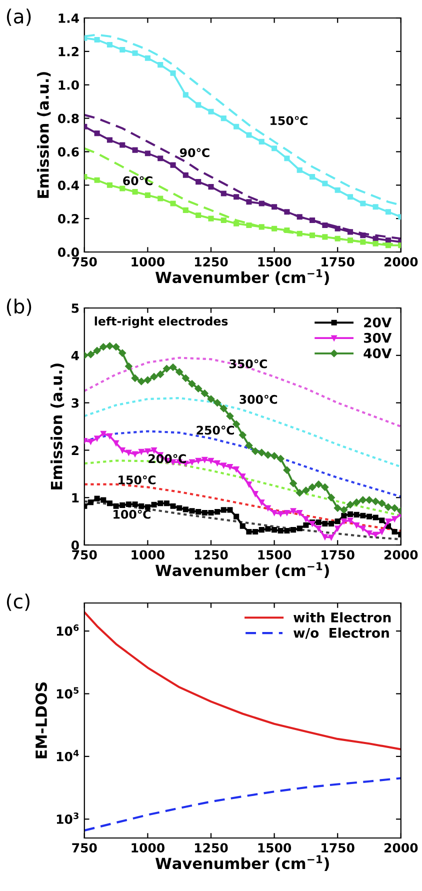  What do you see at coordinates (341, 633) in the screenshot?
I see `legend-label: w/o Electron` at bounding box center [341, 633].